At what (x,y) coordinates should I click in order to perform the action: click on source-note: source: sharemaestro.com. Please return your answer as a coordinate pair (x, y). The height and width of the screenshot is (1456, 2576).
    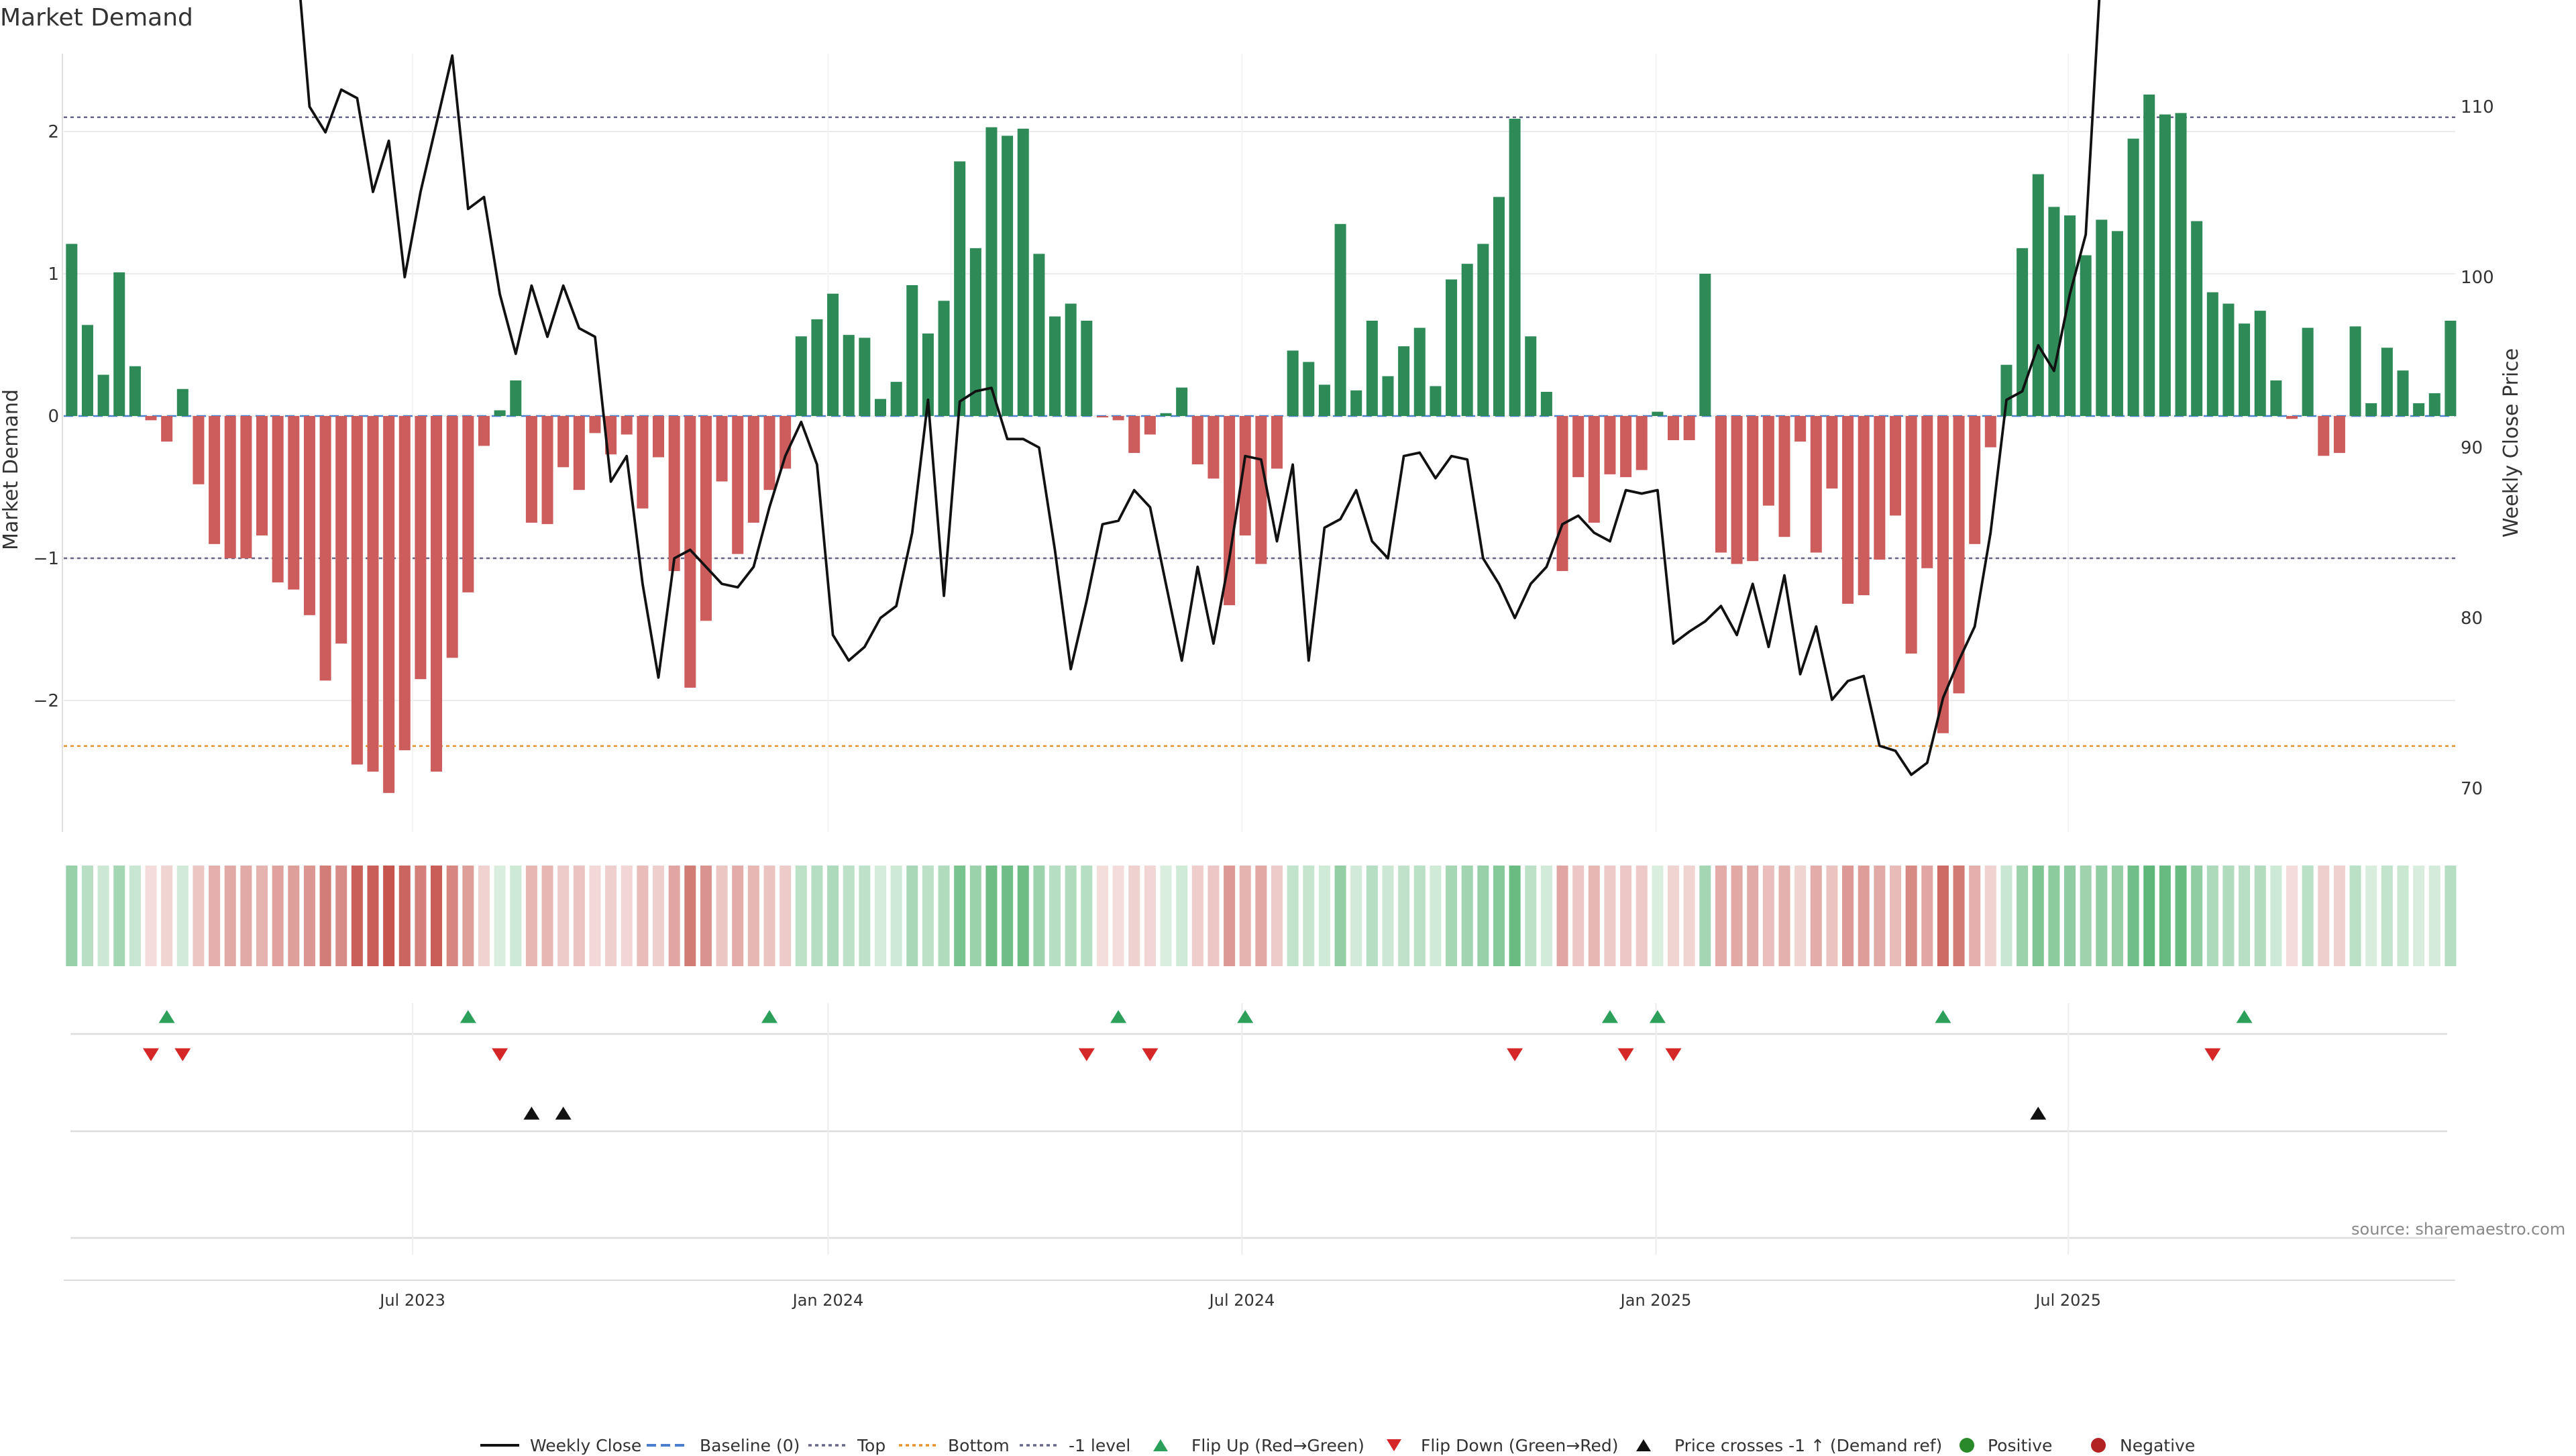
    Looking at the image, I should click on (2458, 1230).